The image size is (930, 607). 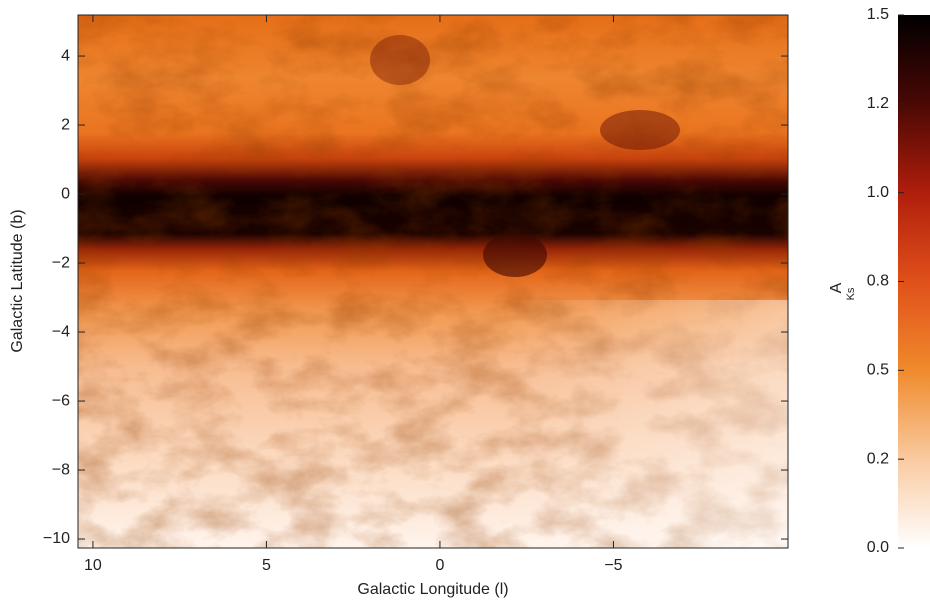 What do you see at coordinates (65, 193) in the screenshot?
I see `y-tick-label: 0` at bounding box center [65, 193].